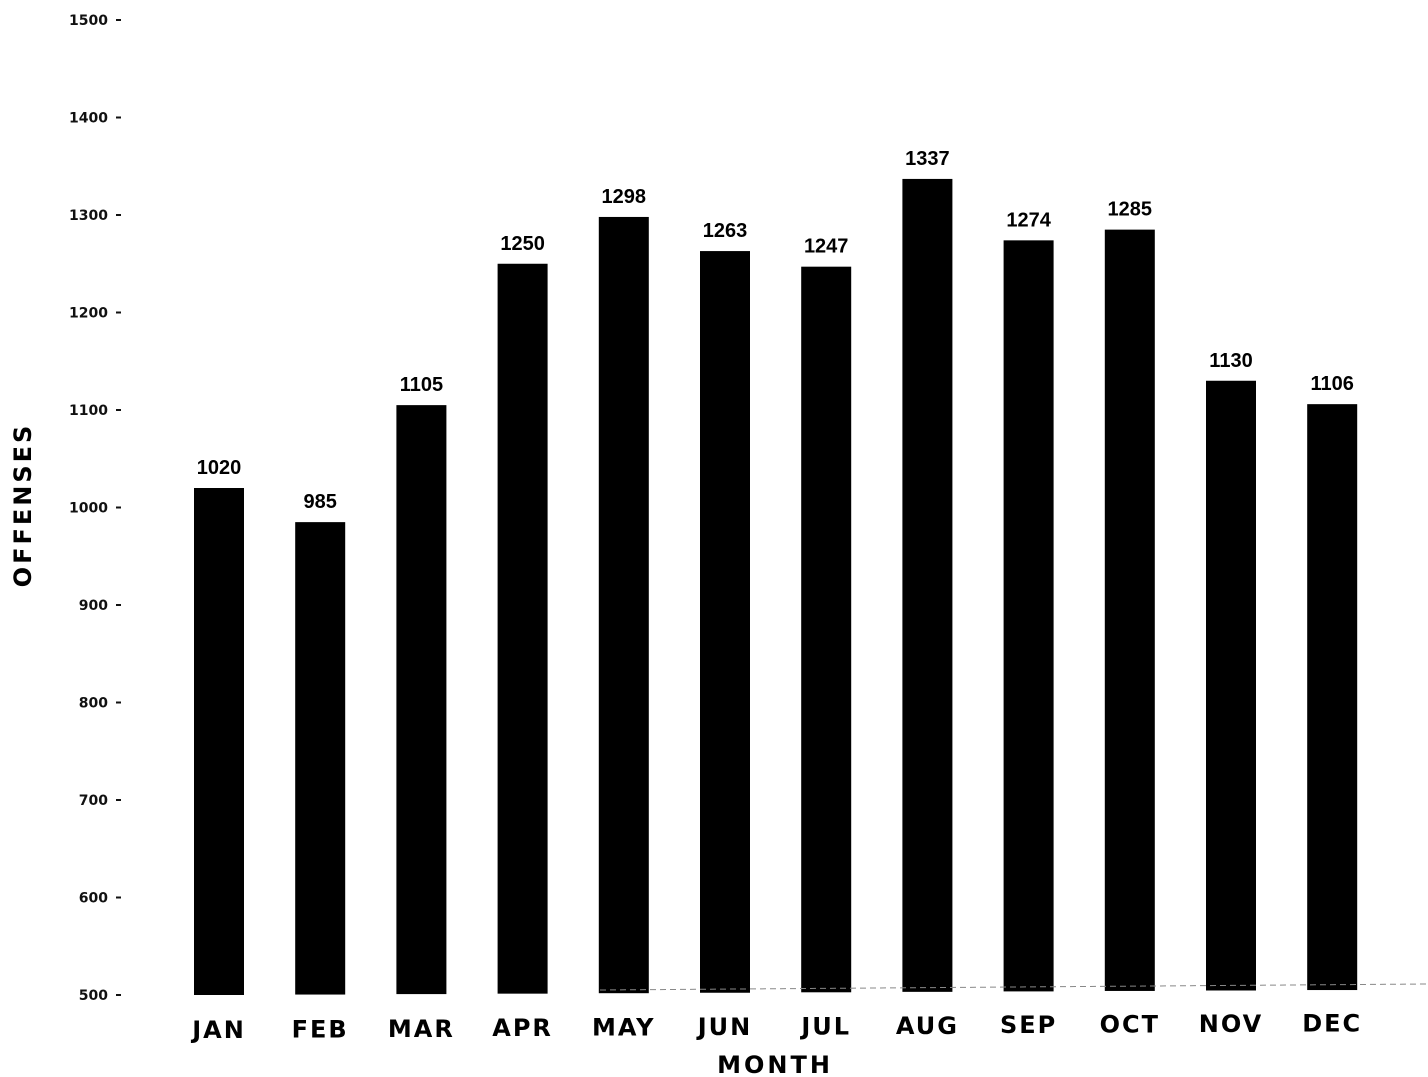 The image size is (1428, 1077). Describe the element at coordinates (1028, 220) in the screenshot. I see `data-label-sep: 1274` at that location.